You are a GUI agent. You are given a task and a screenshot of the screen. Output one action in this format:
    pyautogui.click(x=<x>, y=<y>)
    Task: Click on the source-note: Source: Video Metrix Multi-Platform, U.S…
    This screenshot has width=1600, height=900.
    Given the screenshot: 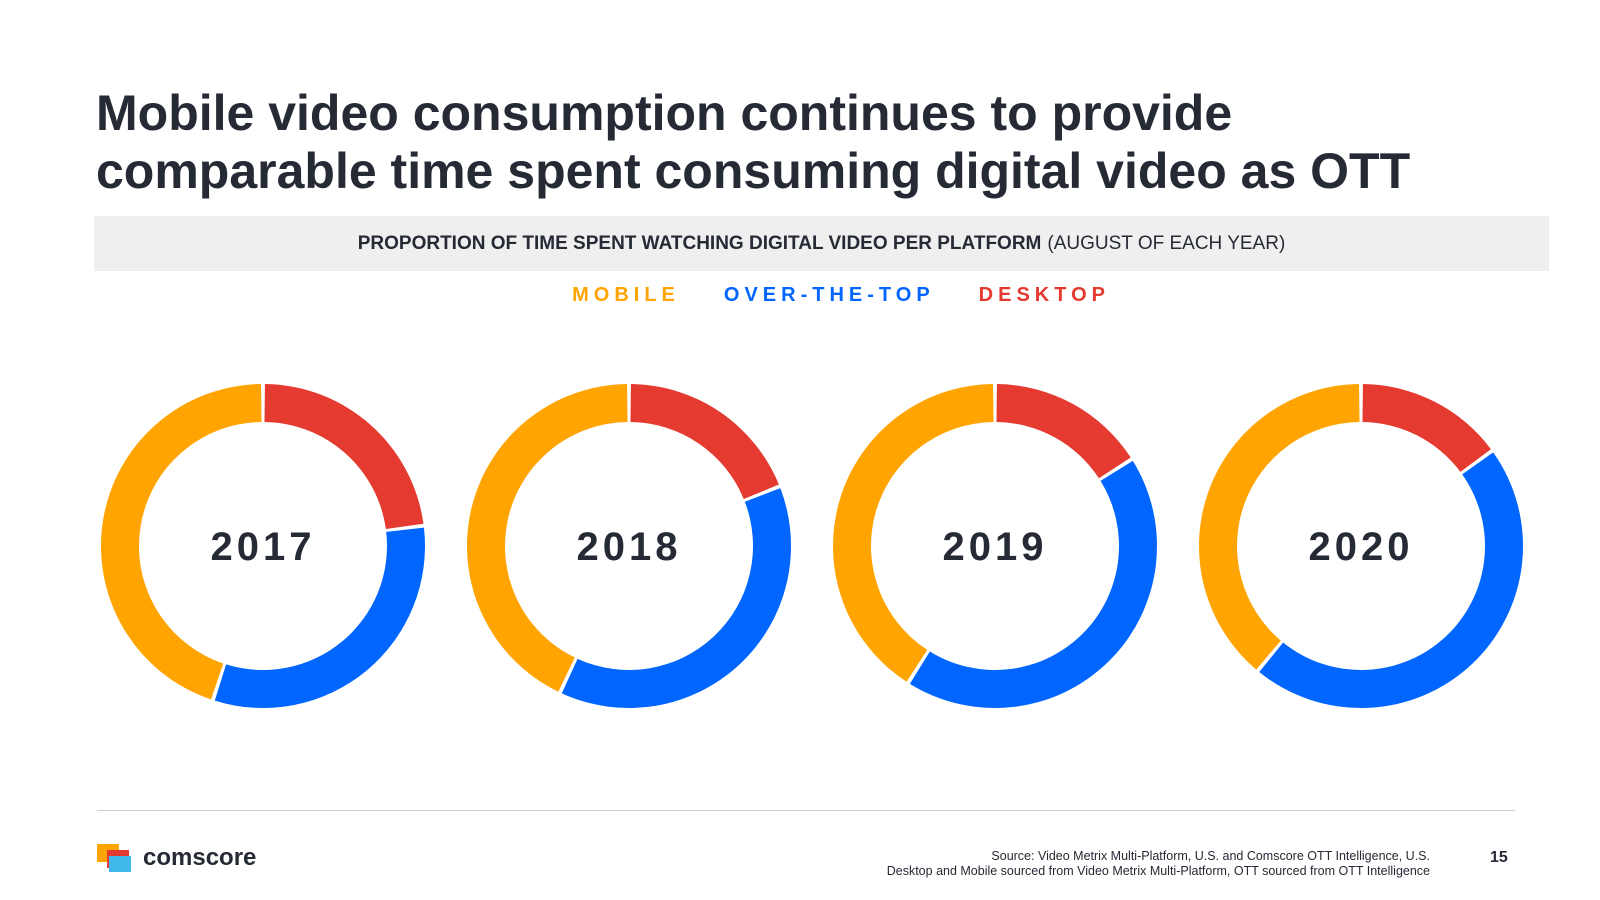 What is the action you would take?
    pyautogui.click(x=1158, y=864)
    